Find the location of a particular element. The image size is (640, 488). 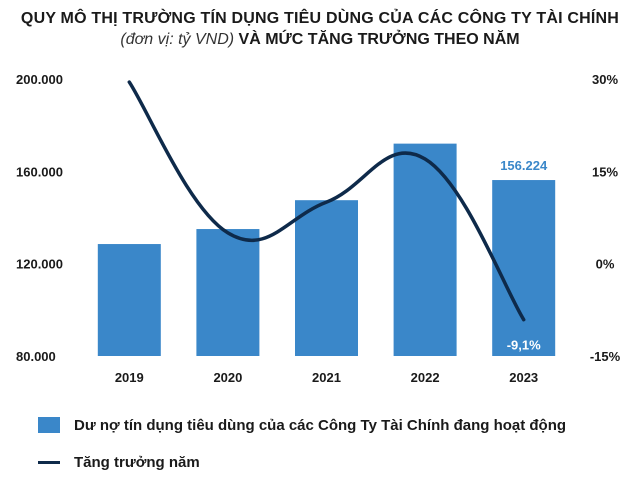

legend-item-line: Tăng trưởng năm is located at coordinates (302, 462).